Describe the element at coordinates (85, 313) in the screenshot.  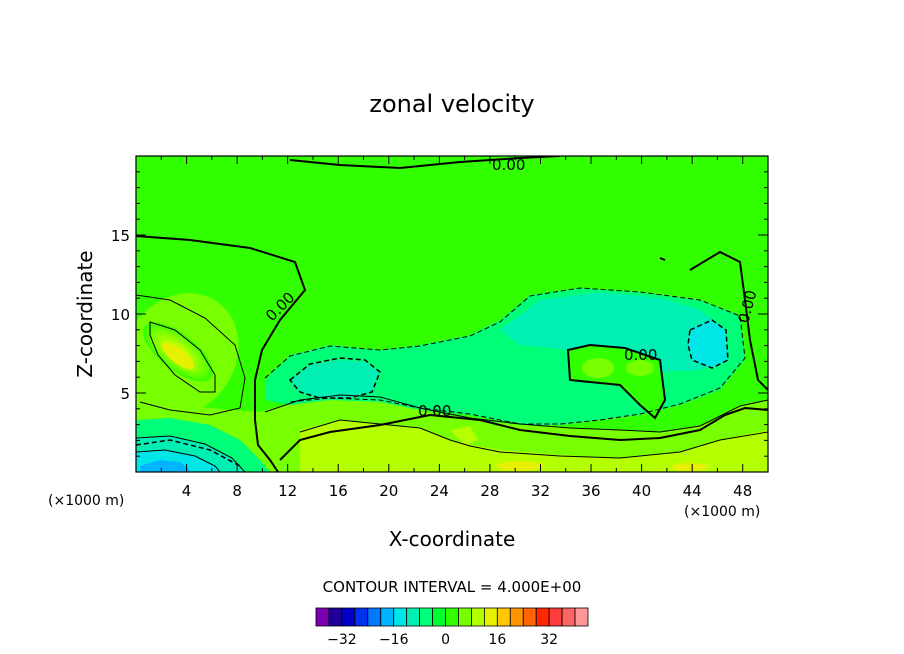
I see `y-axis-label: Z-coordinate` at that location.